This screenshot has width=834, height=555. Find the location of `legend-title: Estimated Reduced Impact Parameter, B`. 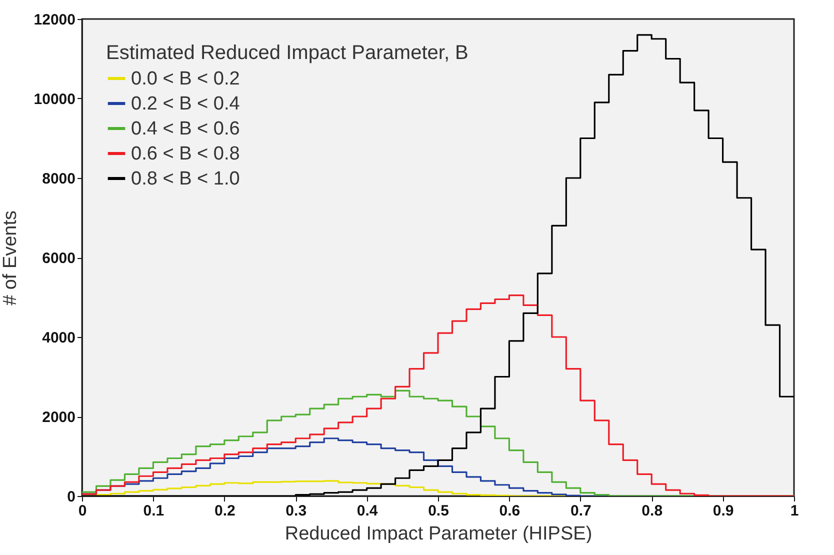

legend-title: Estimated Reduced Impact Parameter, B is located at coordinates (287, 53).